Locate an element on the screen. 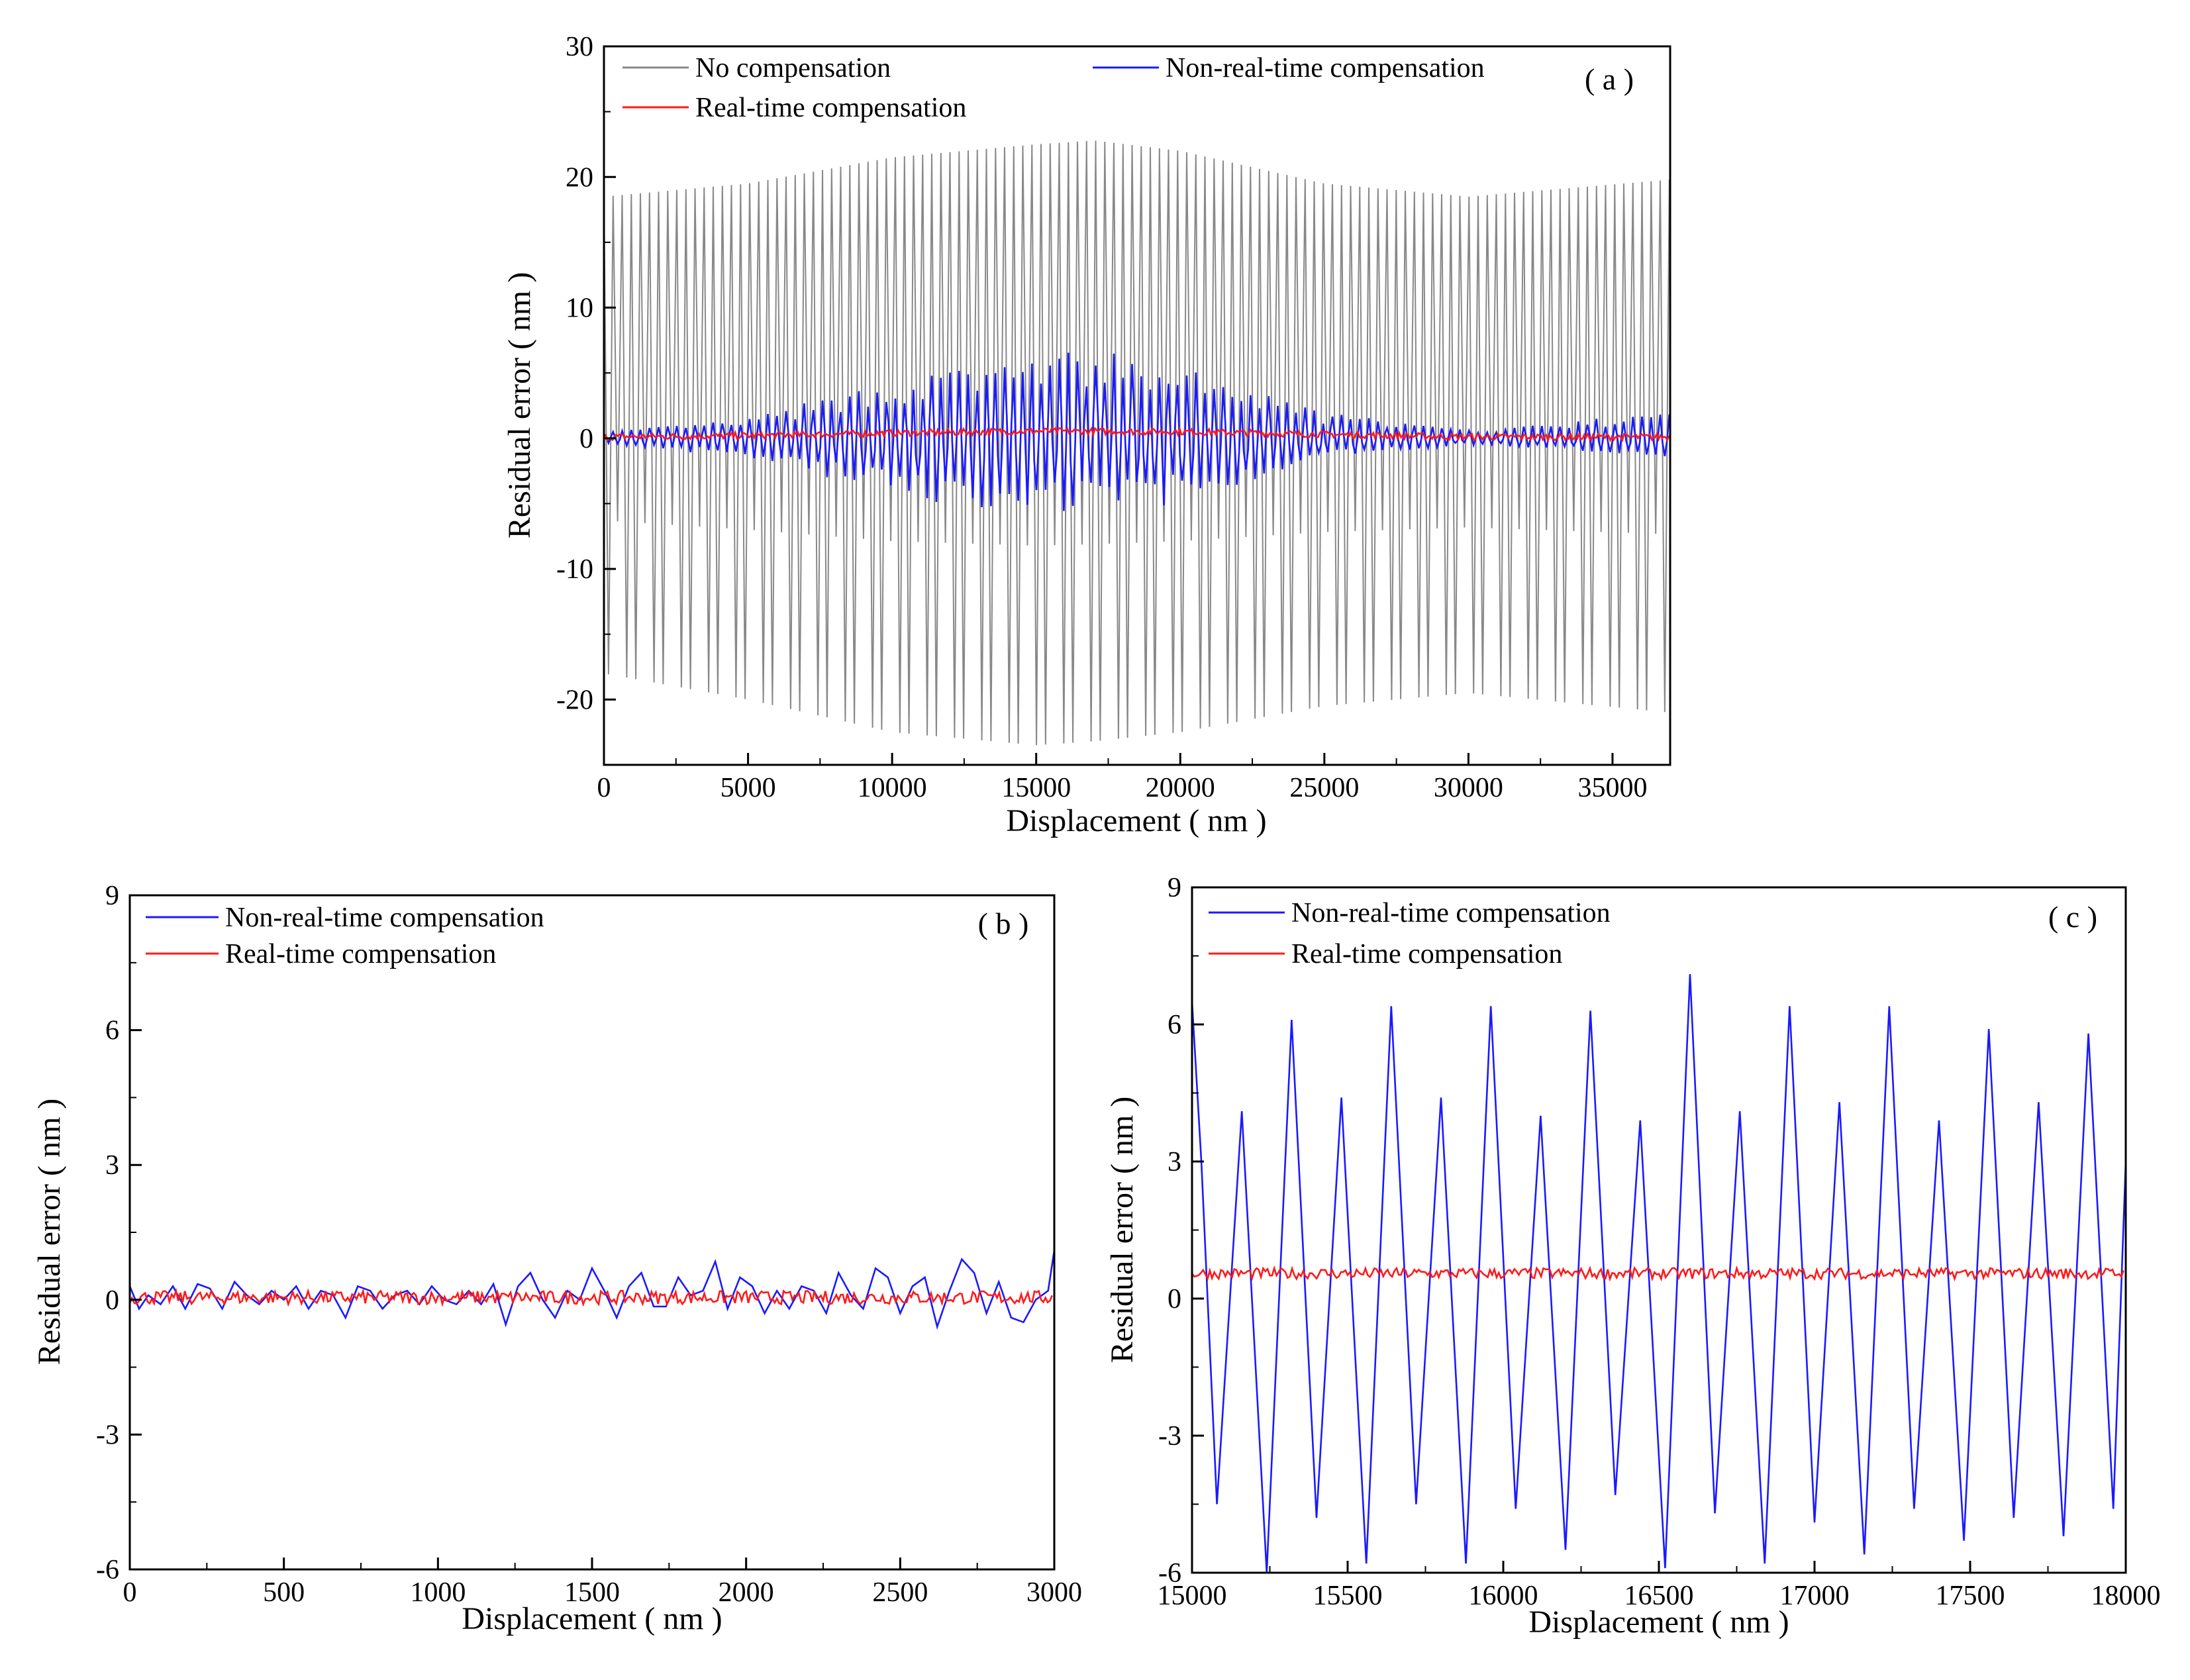  legend-label: No compensation is located at coordinates (793, 68).